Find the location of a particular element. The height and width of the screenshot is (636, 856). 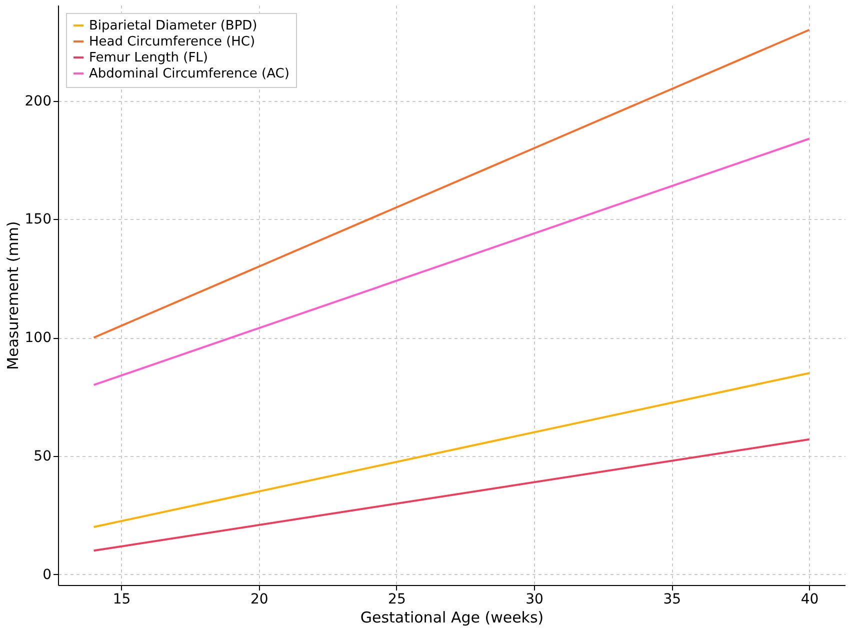

legend-label: Femur Length (FL) is located at coordinates (148, 58).